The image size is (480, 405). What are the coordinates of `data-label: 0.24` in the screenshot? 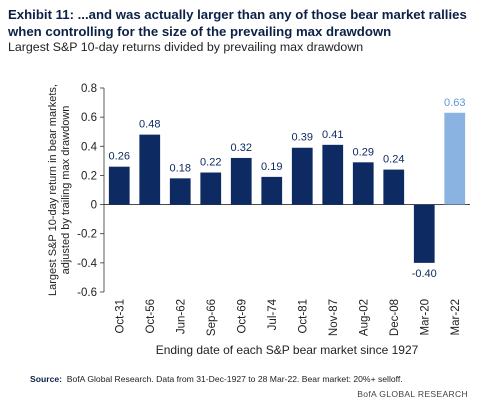 It's located at (393, 160).